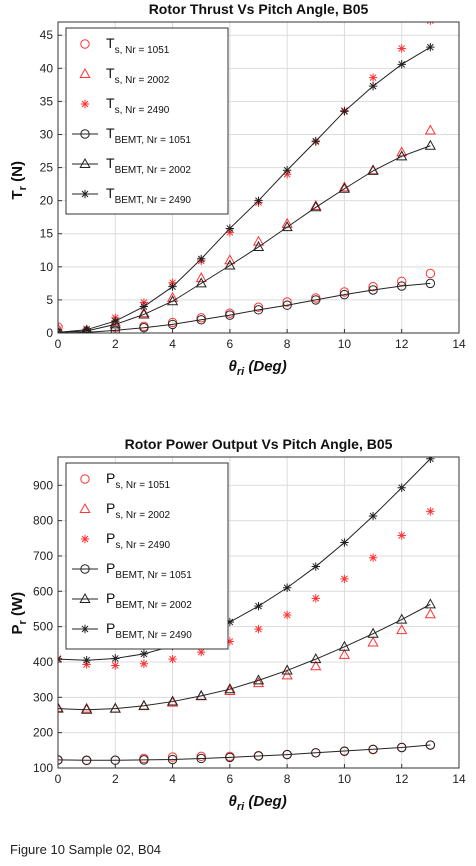 This screenshot has height=866, width=476. Describe the element at coordinates (47, 35) in the screenshot. I see `y-tick-label: 45` at that location.